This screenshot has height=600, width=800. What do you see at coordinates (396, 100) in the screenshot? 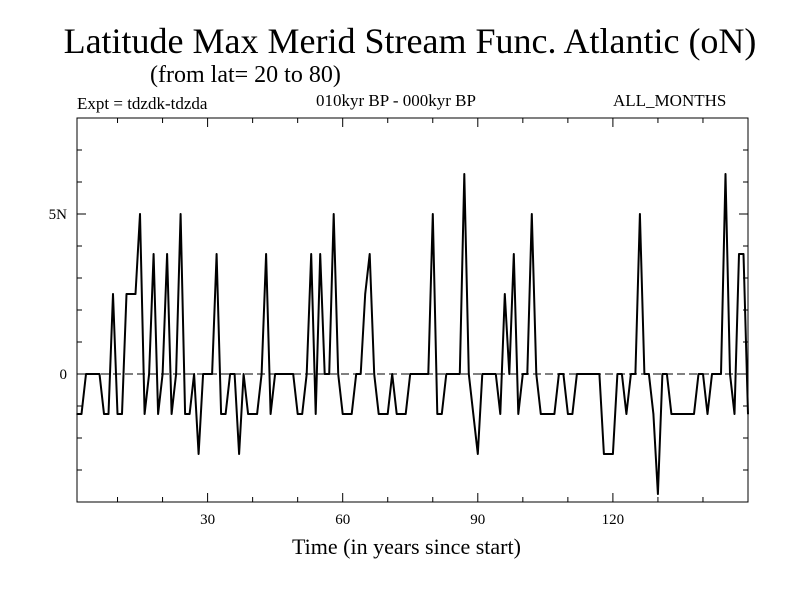
I see `period-label: 010kyr BP - 000kyr BP` at bounding box center [396, 100].